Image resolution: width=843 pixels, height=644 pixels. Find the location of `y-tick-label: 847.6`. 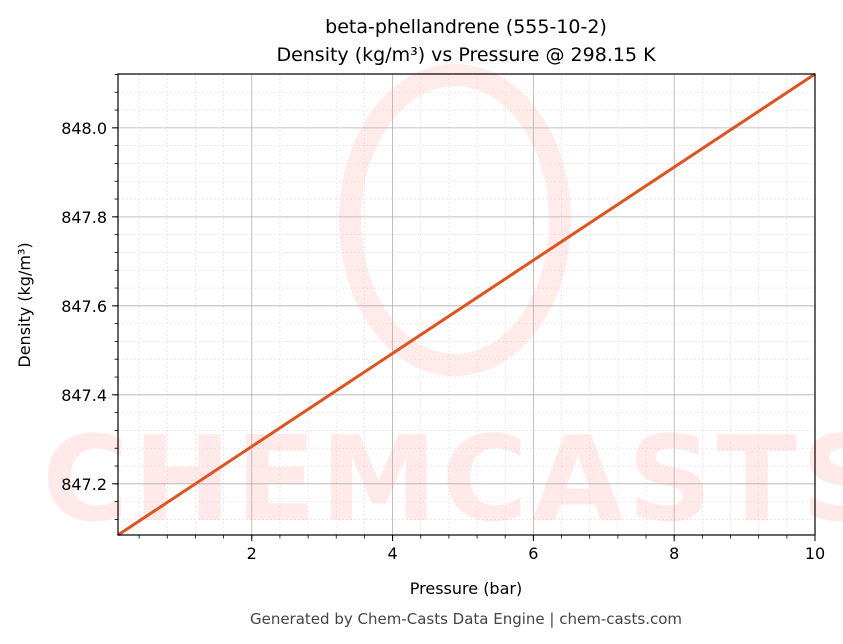

y-tick-label: 847.6 is located at coordinates (84, 306).